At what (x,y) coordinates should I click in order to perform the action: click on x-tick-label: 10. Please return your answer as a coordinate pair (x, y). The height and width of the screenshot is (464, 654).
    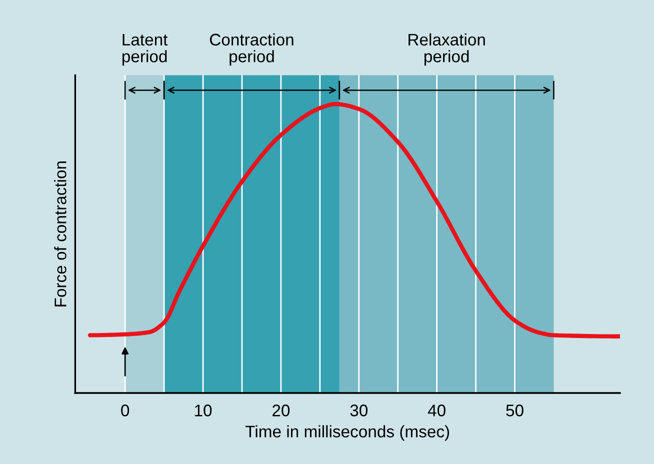
    Looking at the image, I should click on (203, 410).